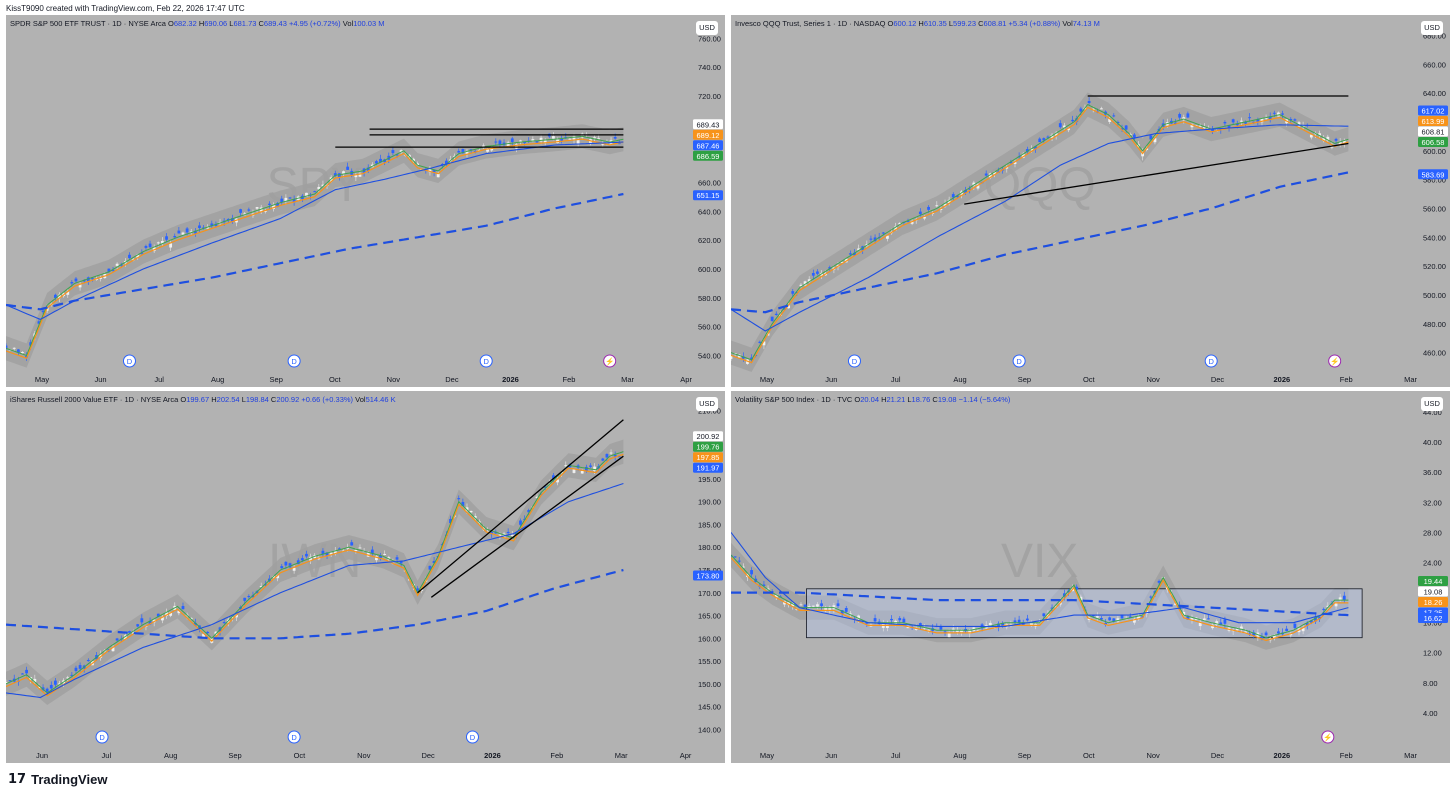  I want to click on earnings-marker-label: ⚡, so click(1327, 737).